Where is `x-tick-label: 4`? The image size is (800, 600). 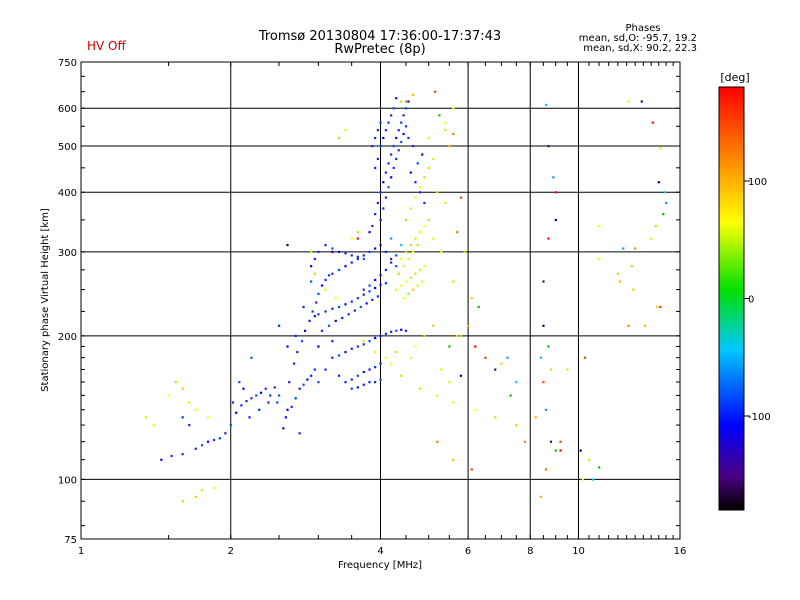
x-tick-label: 4 is located at coordinates (380, 551).